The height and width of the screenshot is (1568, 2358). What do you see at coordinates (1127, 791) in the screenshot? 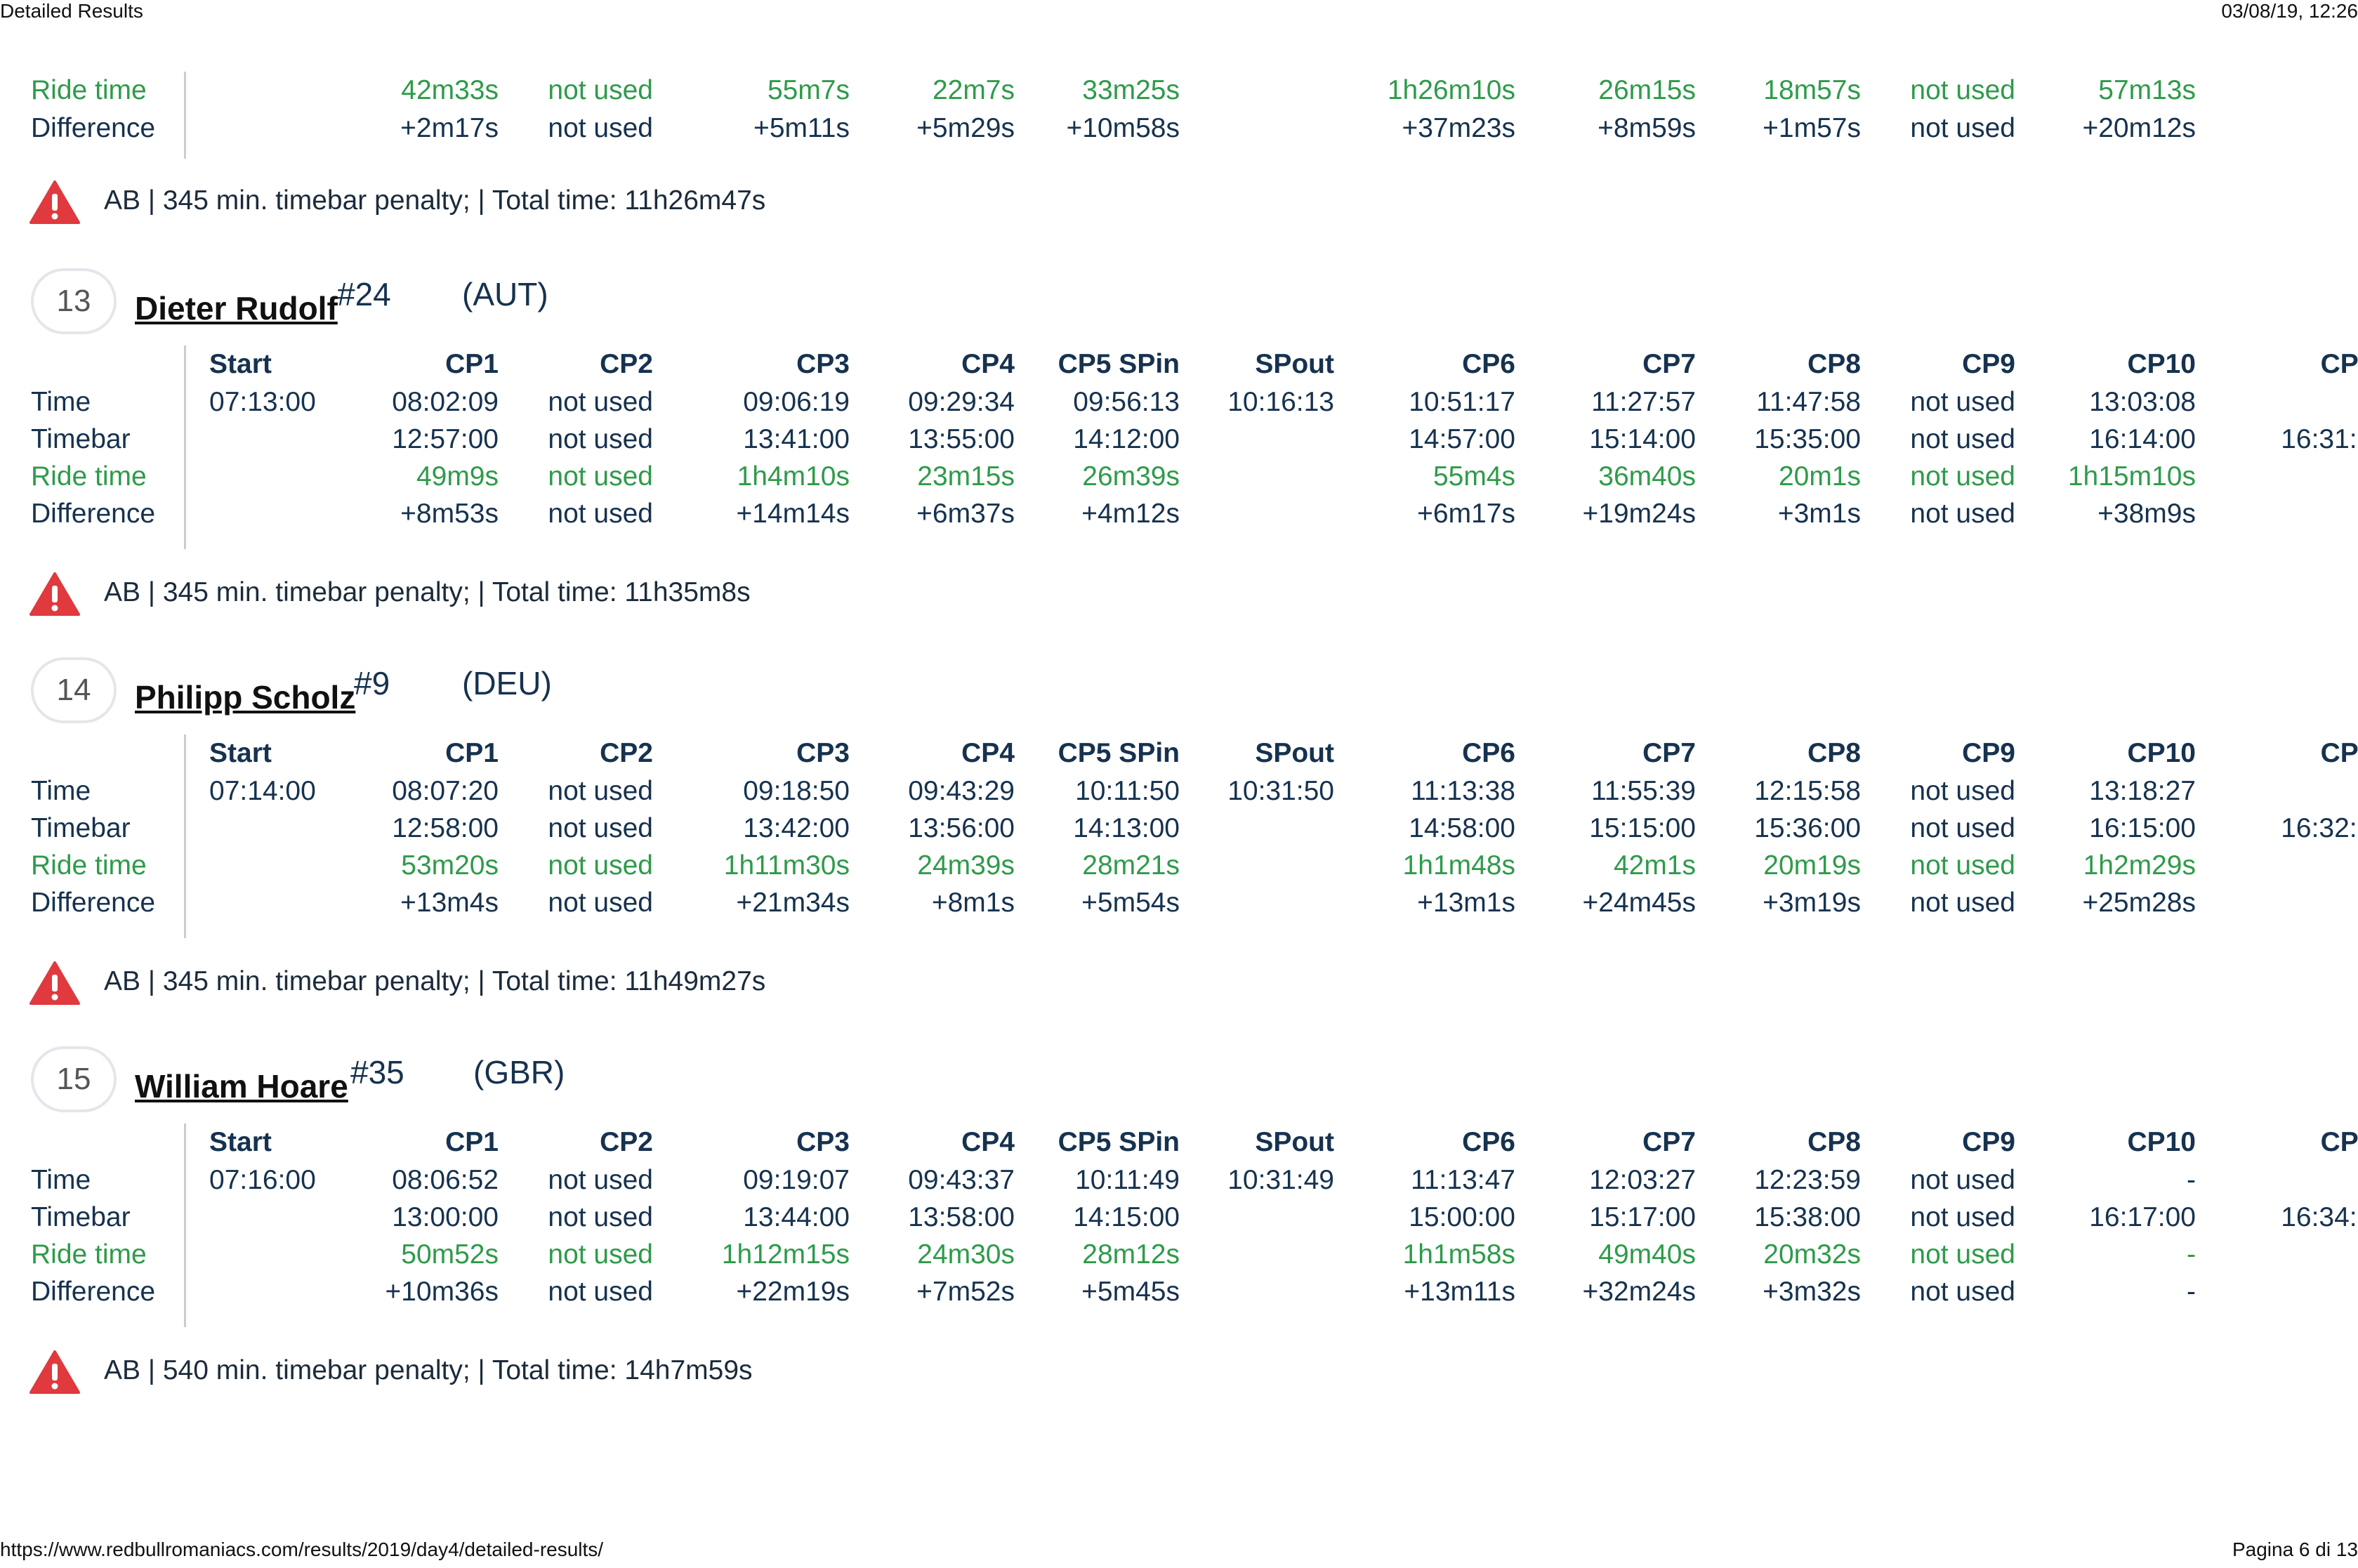
I see `cell-5: 10:11:50` at bounding box center [1127, 791].